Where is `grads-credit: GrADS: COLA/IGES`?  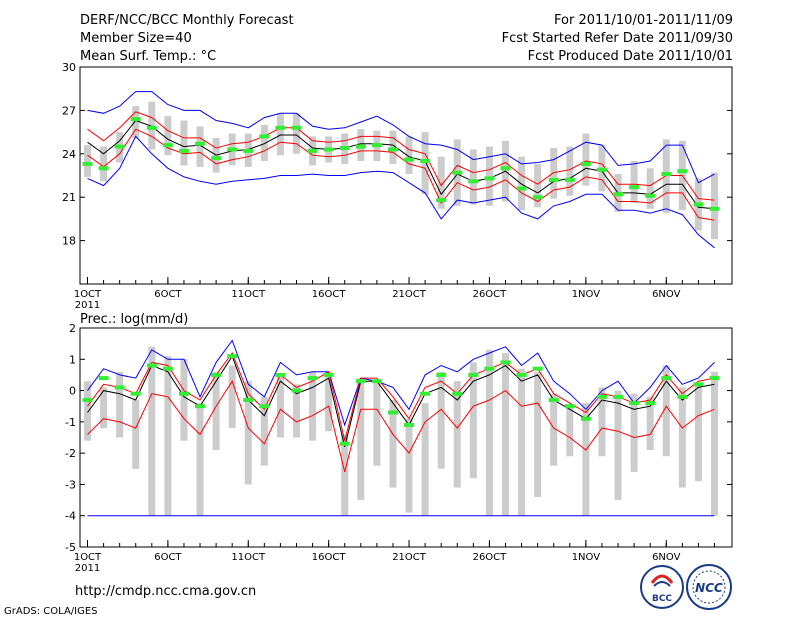 grads-credit: GrADS: COLA/IGES is located at coordinates (51, 611).